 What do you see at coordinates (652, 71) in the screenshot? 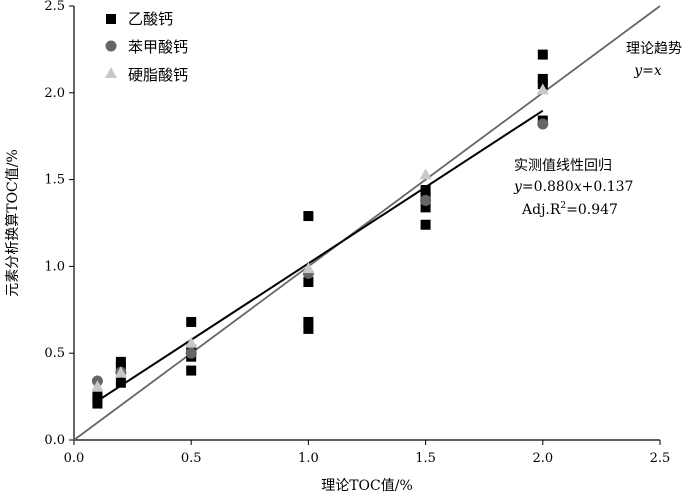
I see `theory-eq-rhs: =x` at bounding box center [652, 71].